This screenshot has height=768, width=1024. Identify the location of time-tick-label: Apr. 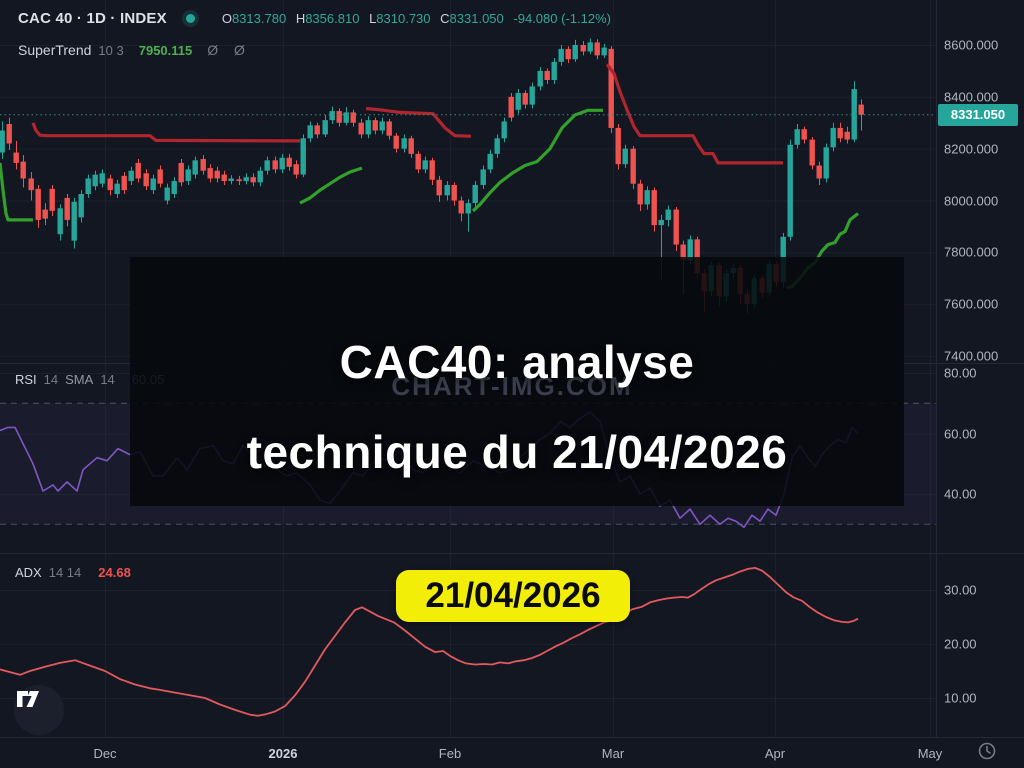
(775, 753).